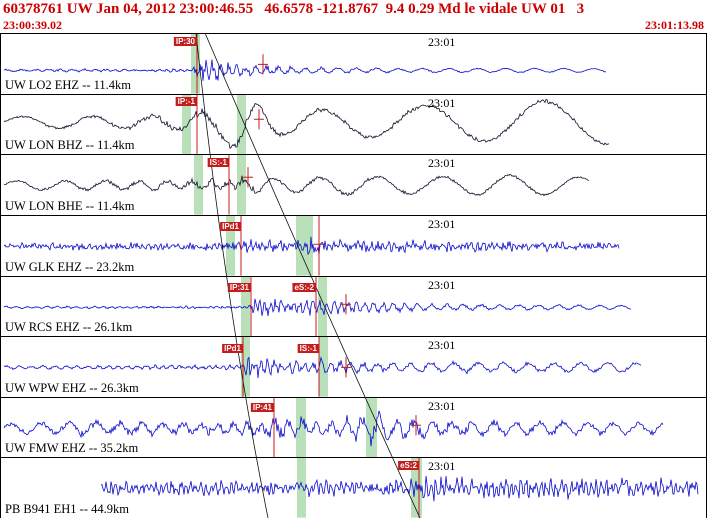 The height and width of the screenshot is (518, 707). Describe the element at coordinates (185, 41) in the screenshot. I see `pick-flag: IP:30` at that location.